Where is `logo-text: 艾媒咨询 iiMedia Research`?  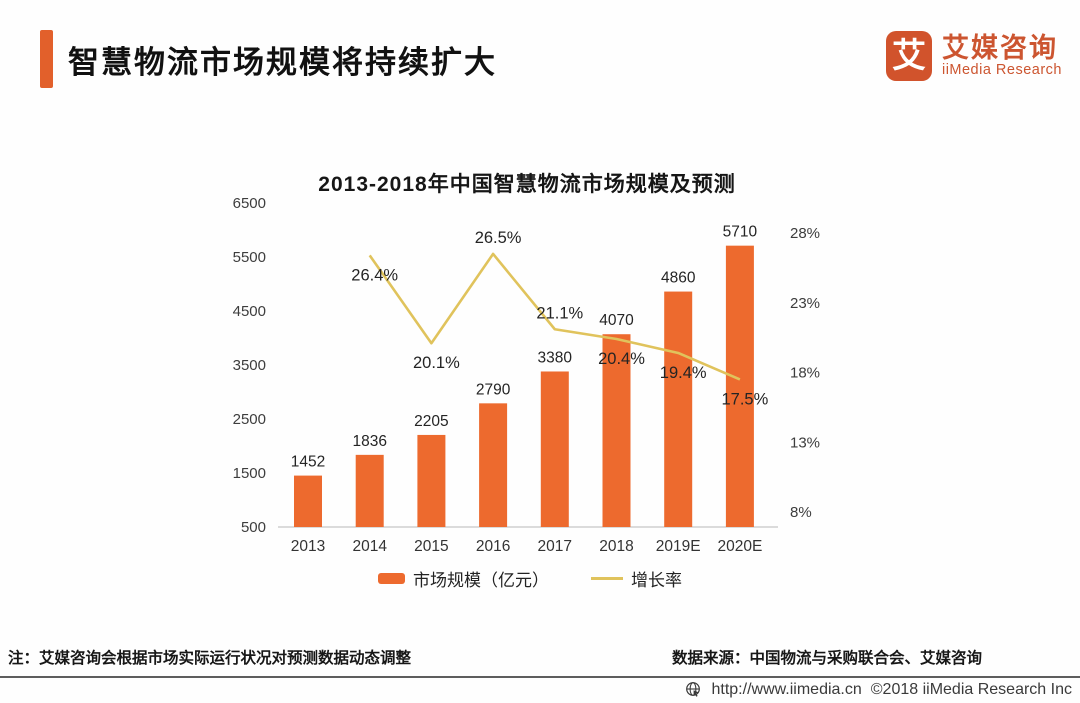
logo-text: 艾媒咨询 iiMedia Research is located at coordinates (1001, 55).